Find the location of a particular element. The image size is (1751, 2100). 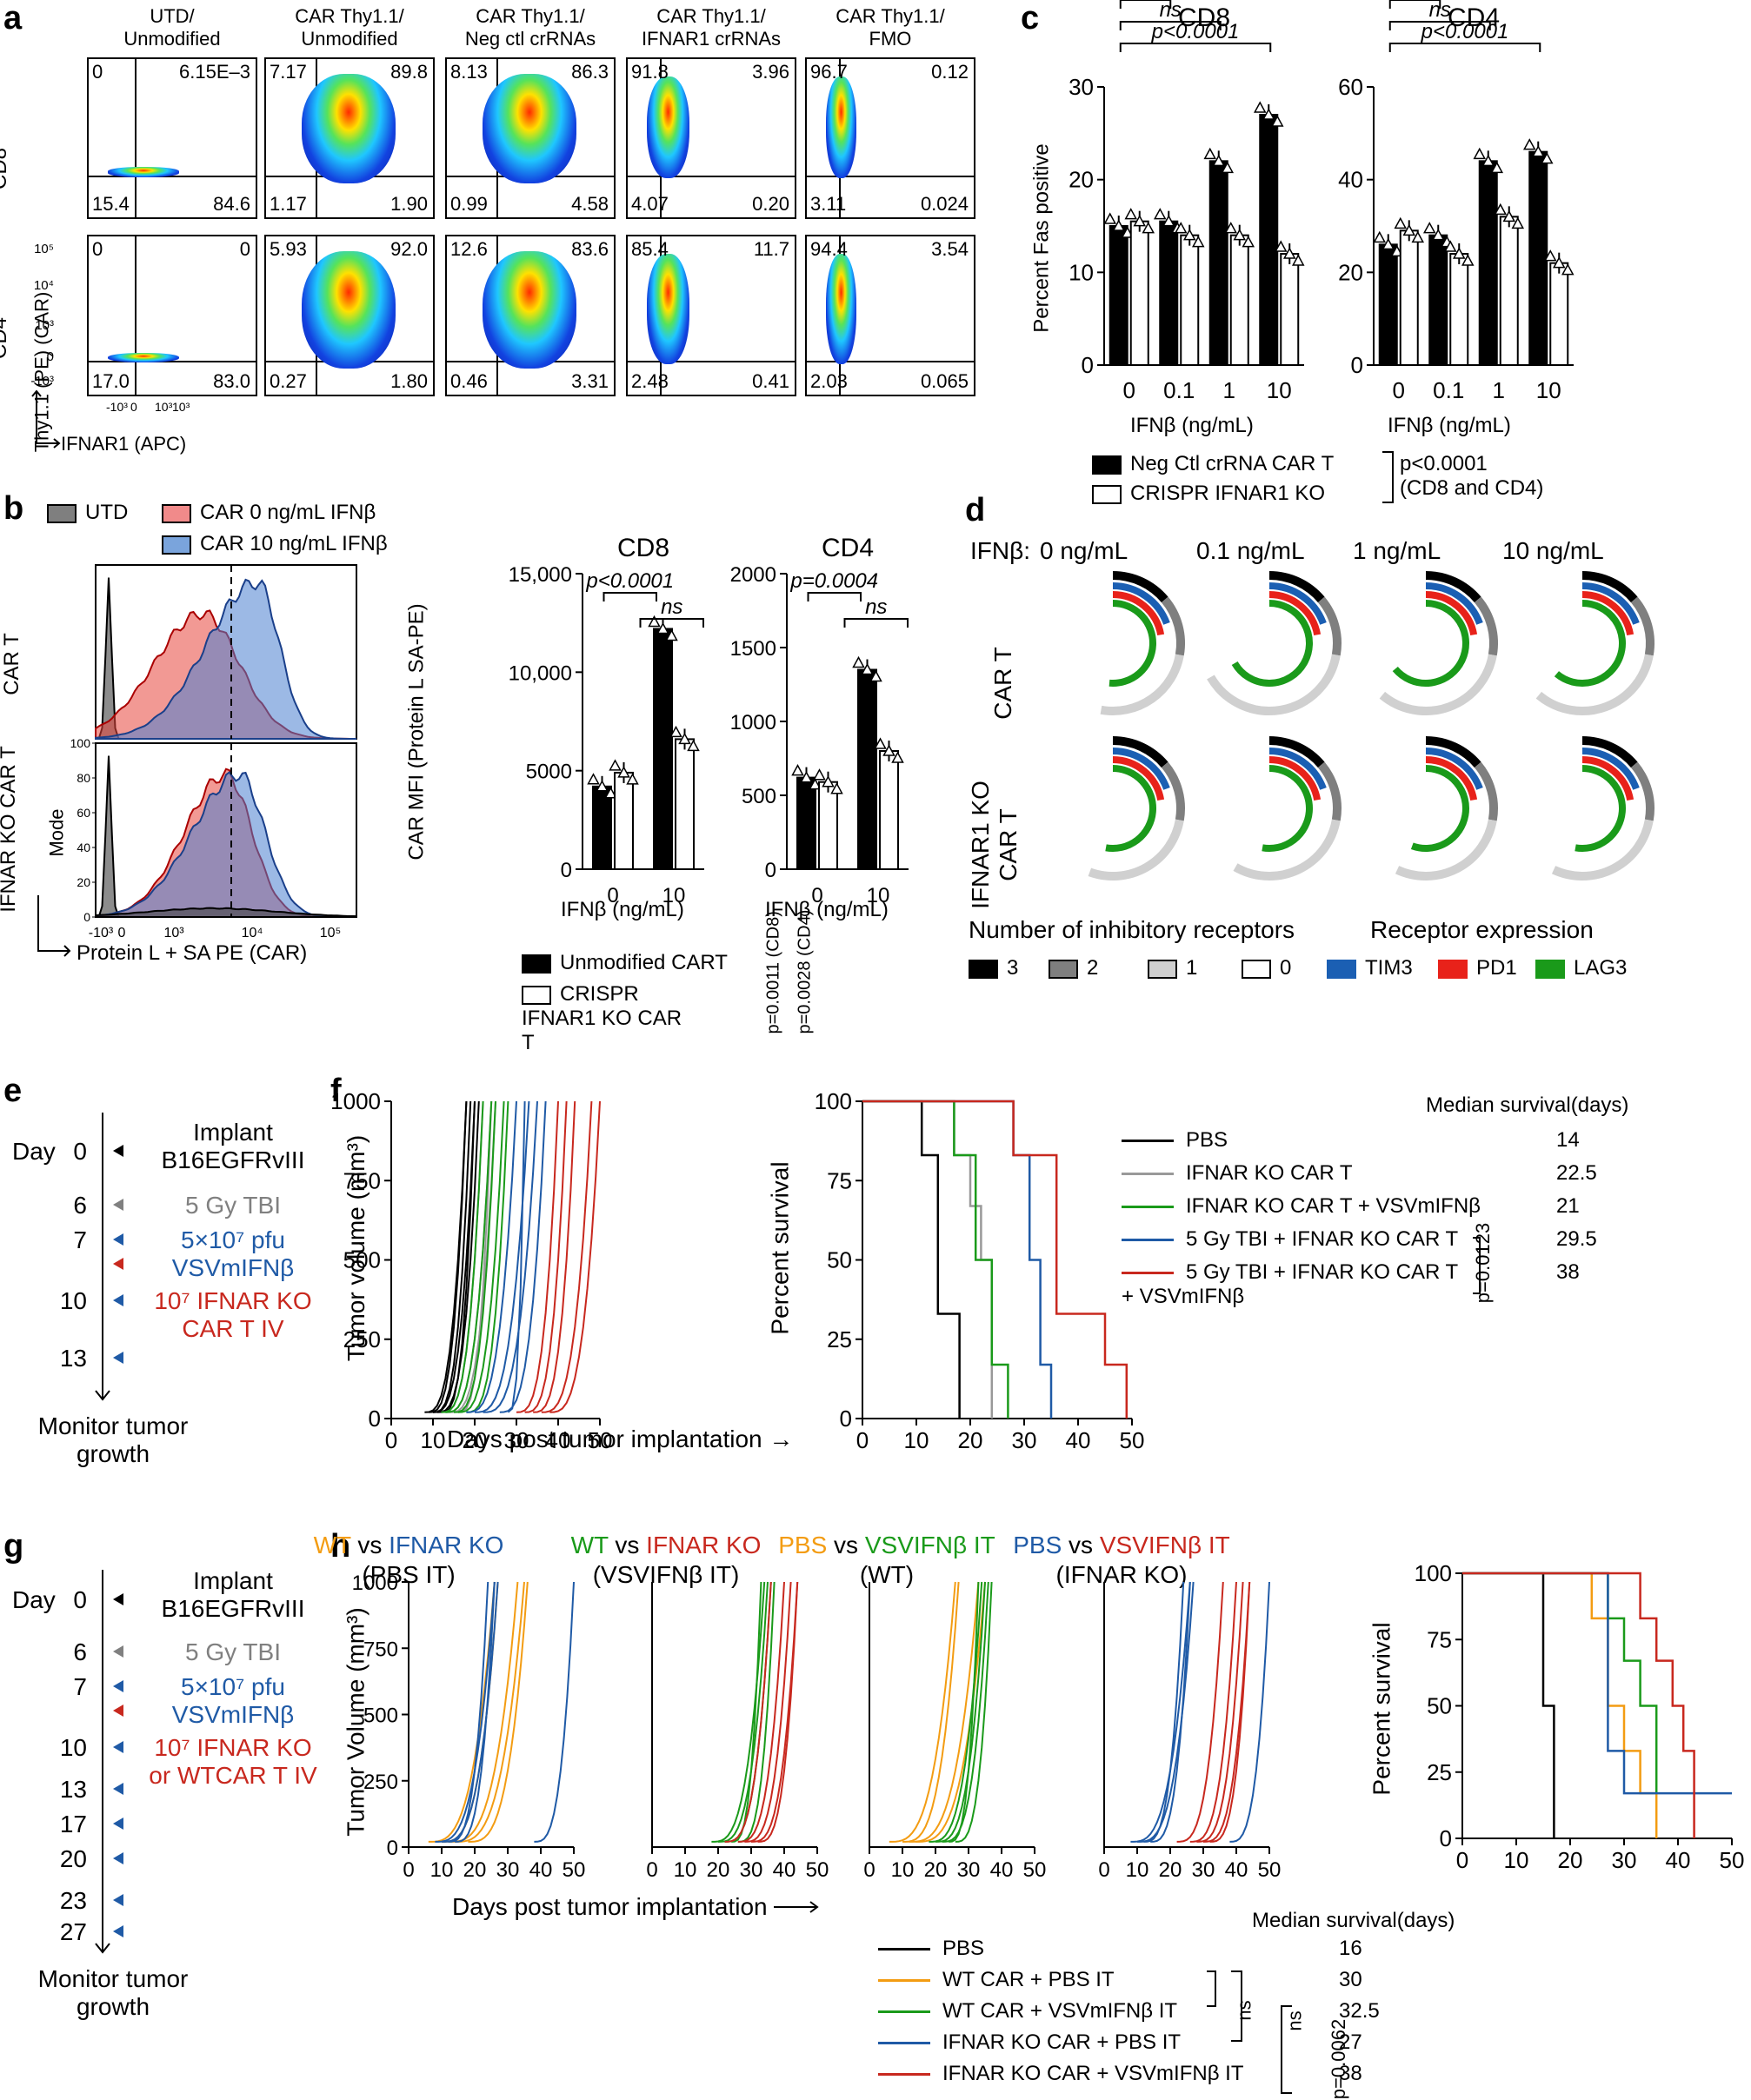

gate-vertical is located at coordinates (135, 138).